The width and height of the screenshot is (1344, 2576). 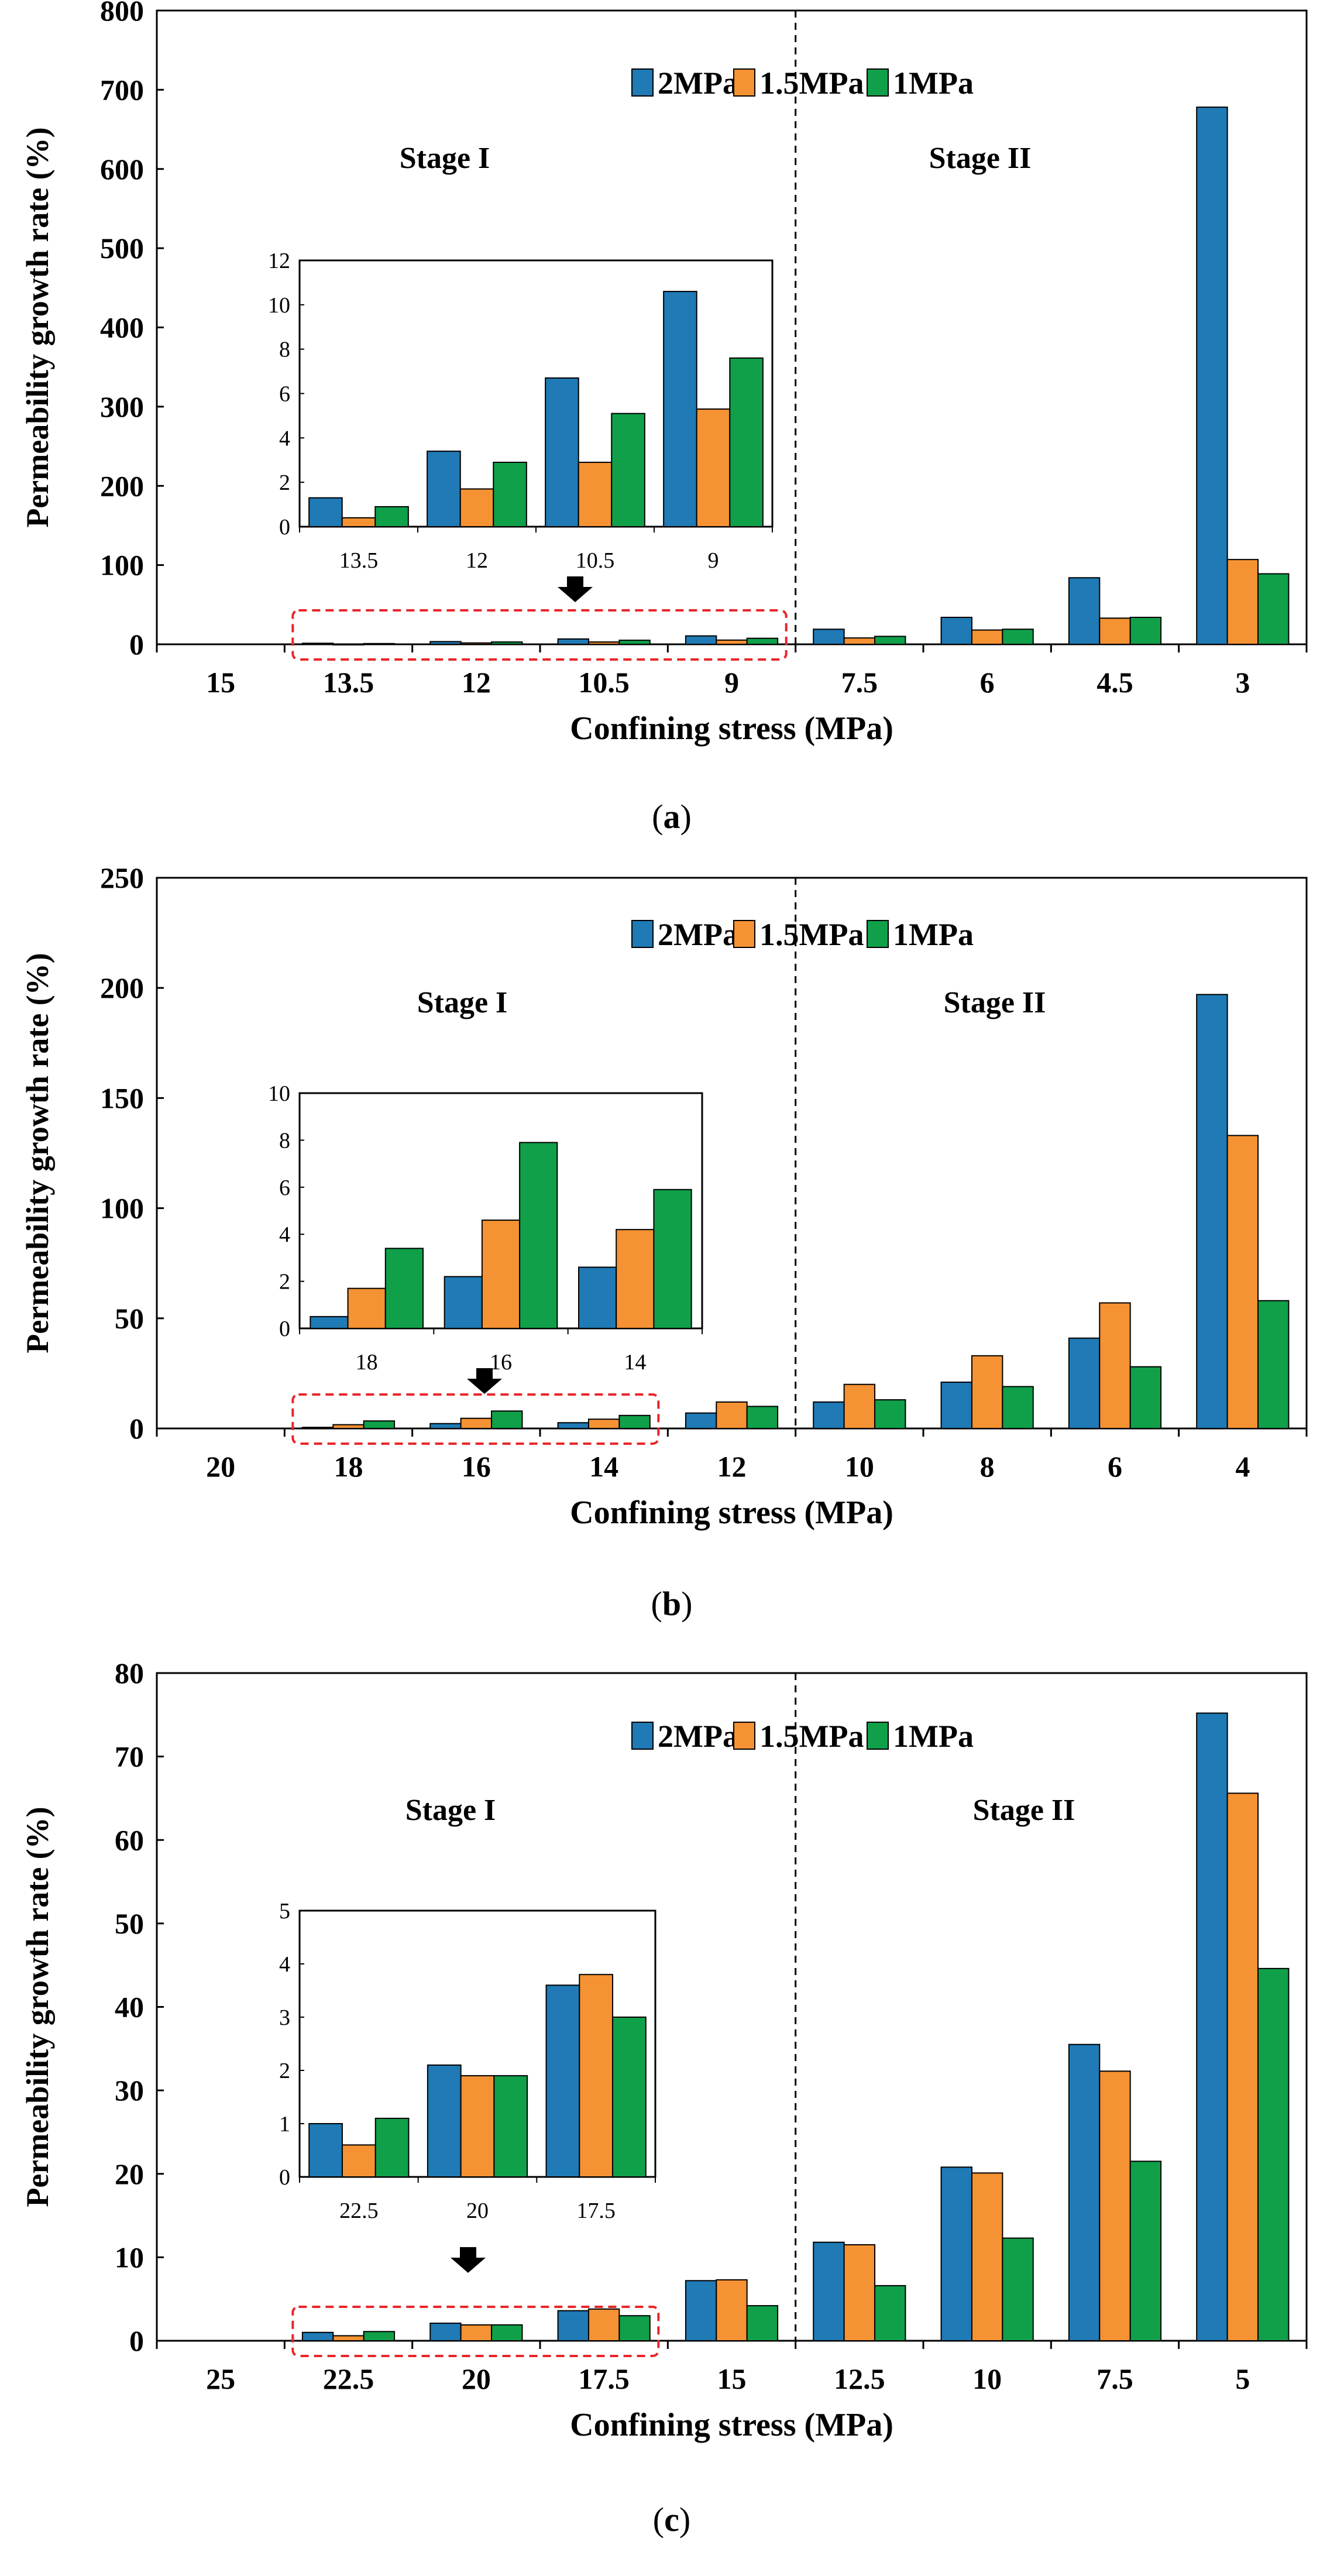 I want to click on inset-x-tick-label: 22.5, so click(x=359, y=2211).